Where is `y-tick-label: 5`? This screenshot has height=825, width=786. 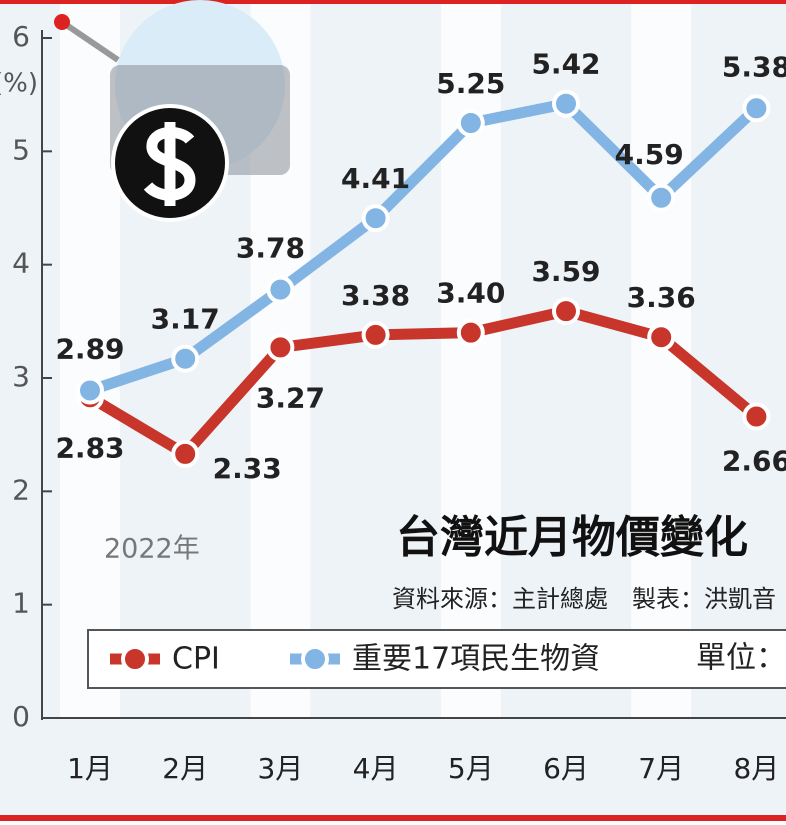
y-tick-label: 5 is located at coordinates (21, 149).